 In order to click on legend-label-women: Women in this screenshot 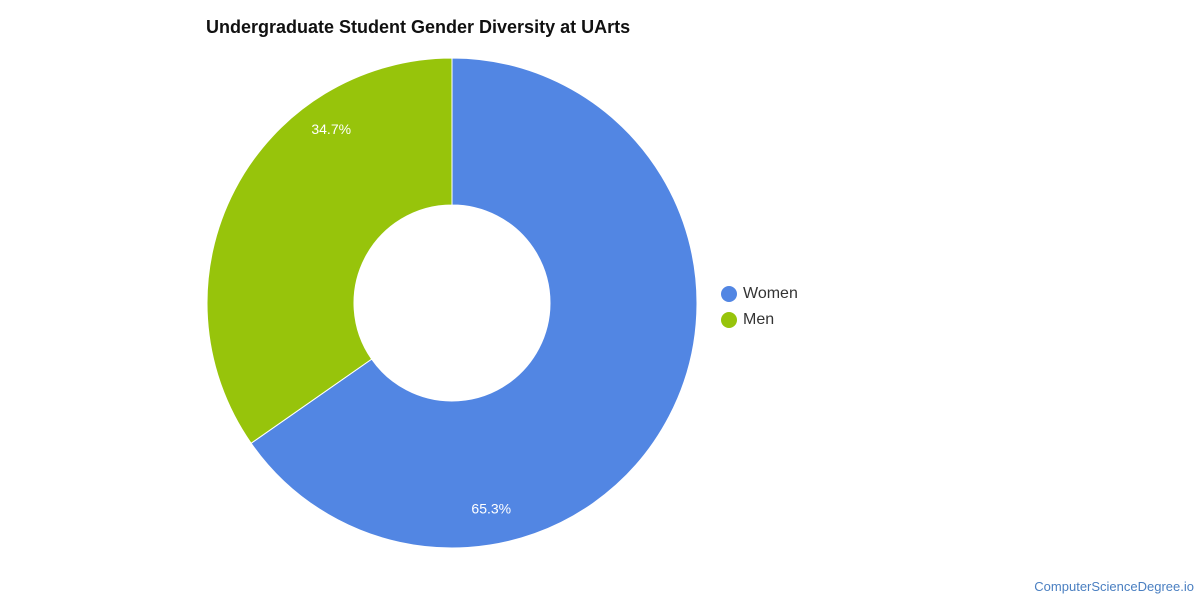, I will do `click(770, 293)`.